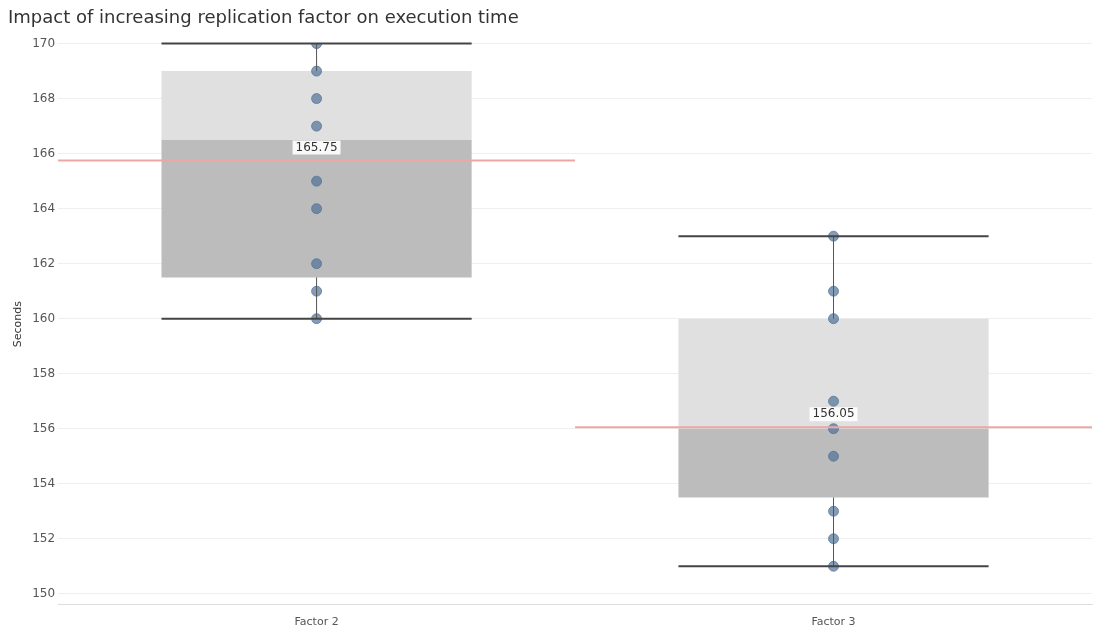  I want to click on y-tick-label: 150, so click(44, 592).